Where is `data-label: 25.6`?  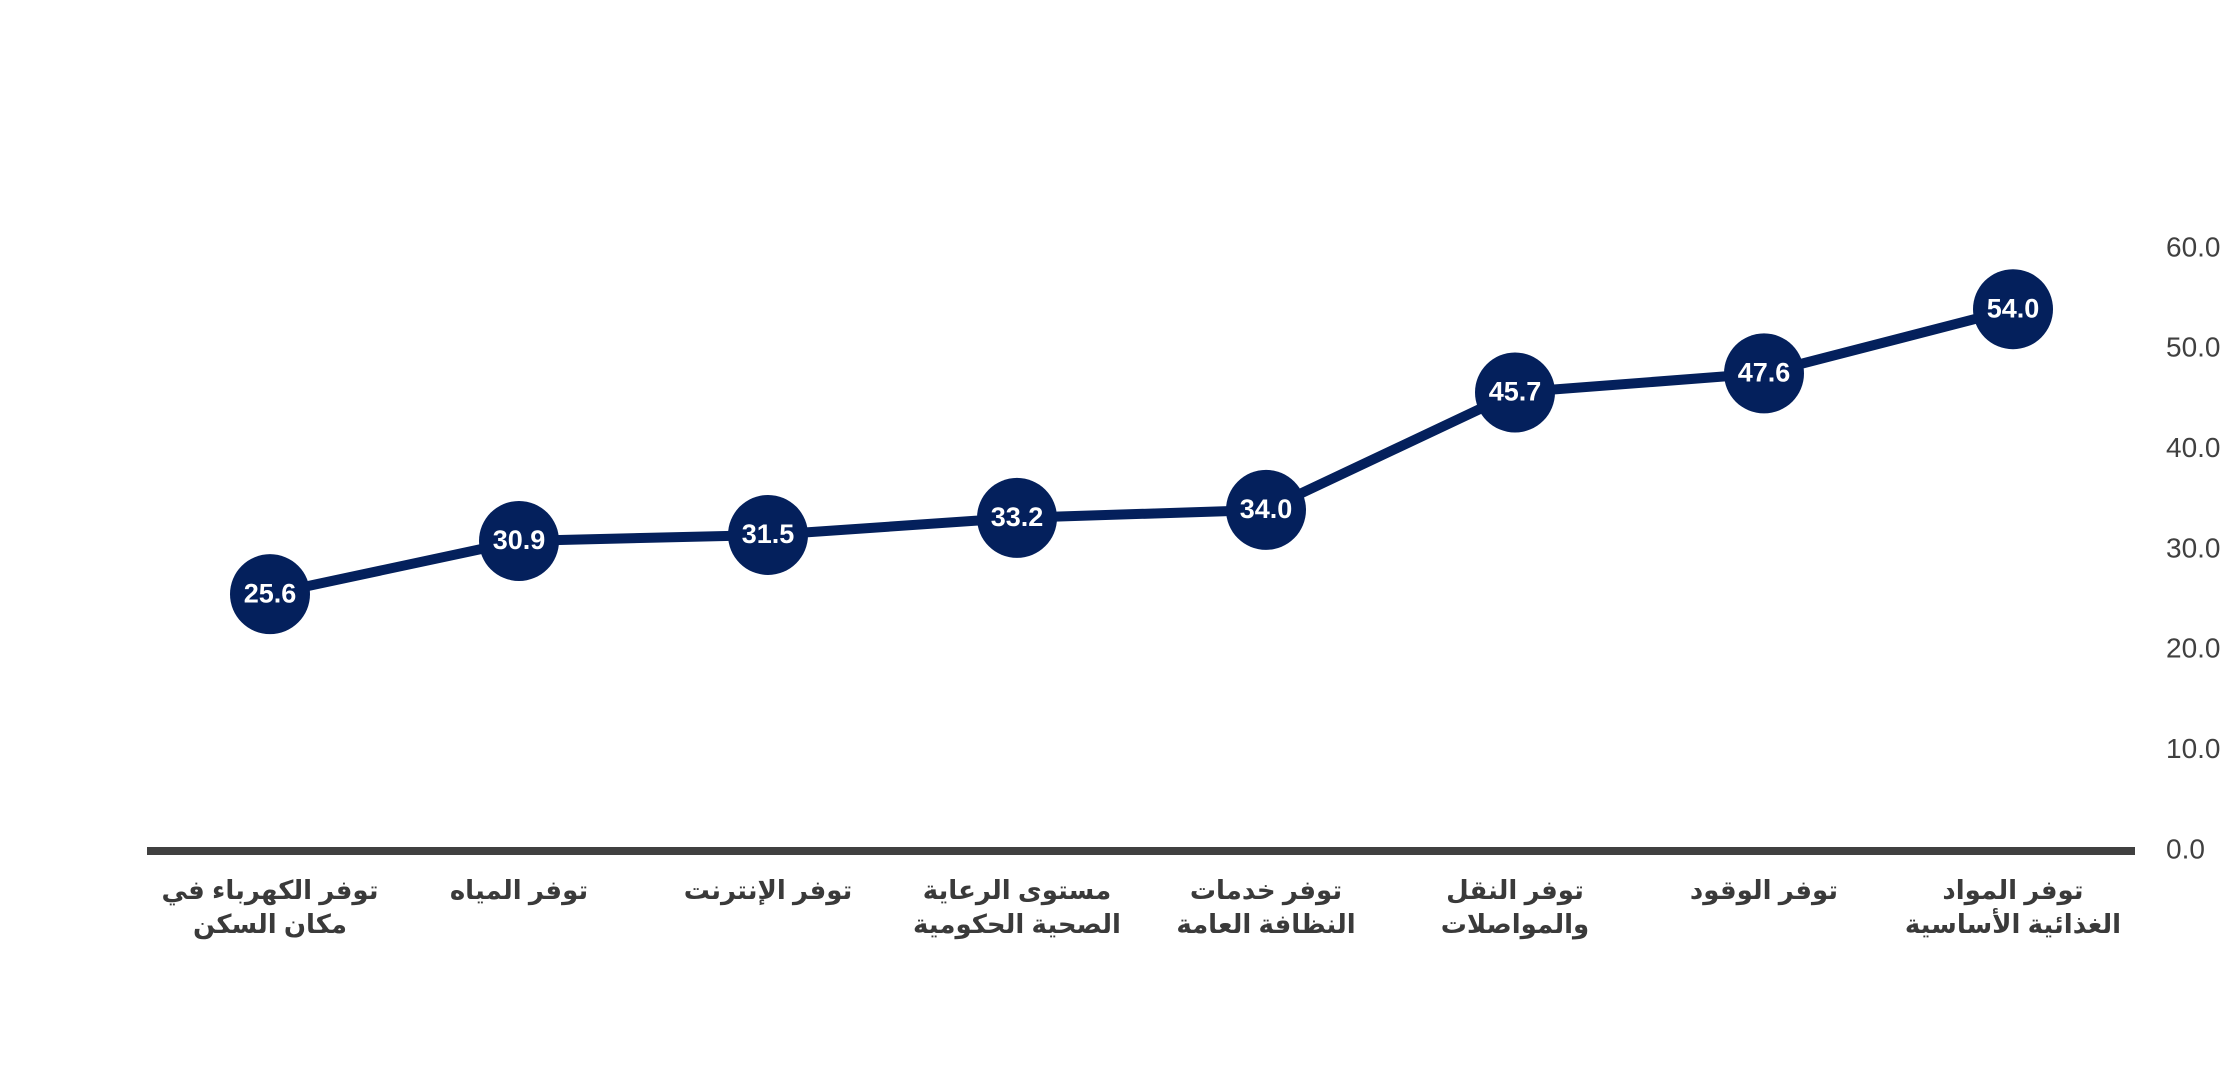 data-label: 25.6 is located at coordinates (270, 593).